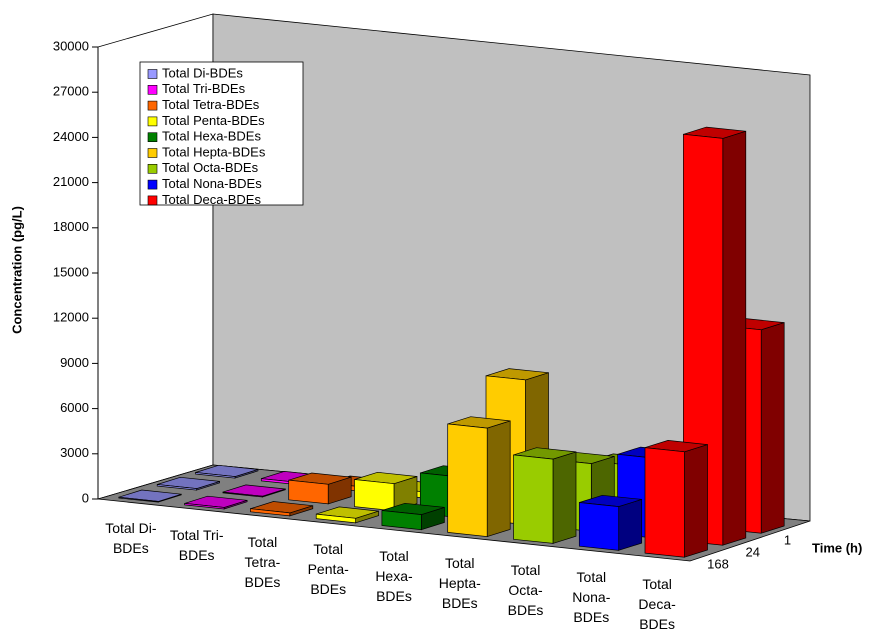 This screenshot has height=633, width=884. Describe the element at coordinates (202, 72) in the screenshot. I see `legend-label: Total Di-BDEs` at that location.